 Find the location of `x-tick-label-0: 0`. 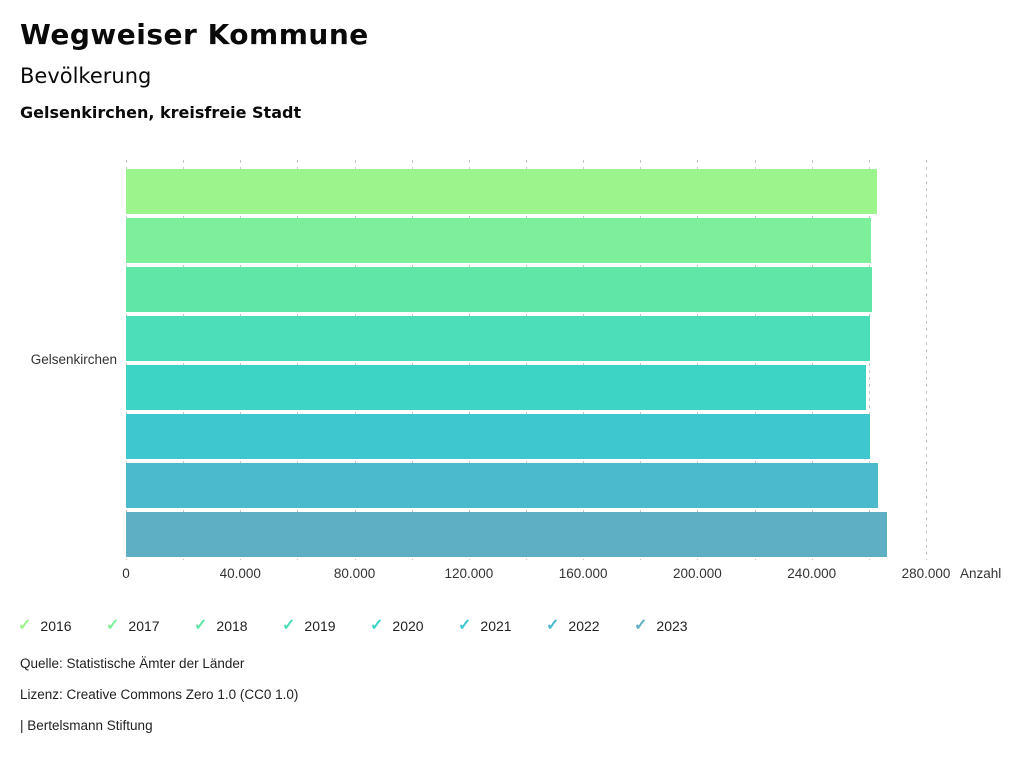

x-tick-label-0: 0 is located at coordinates (126, 573).